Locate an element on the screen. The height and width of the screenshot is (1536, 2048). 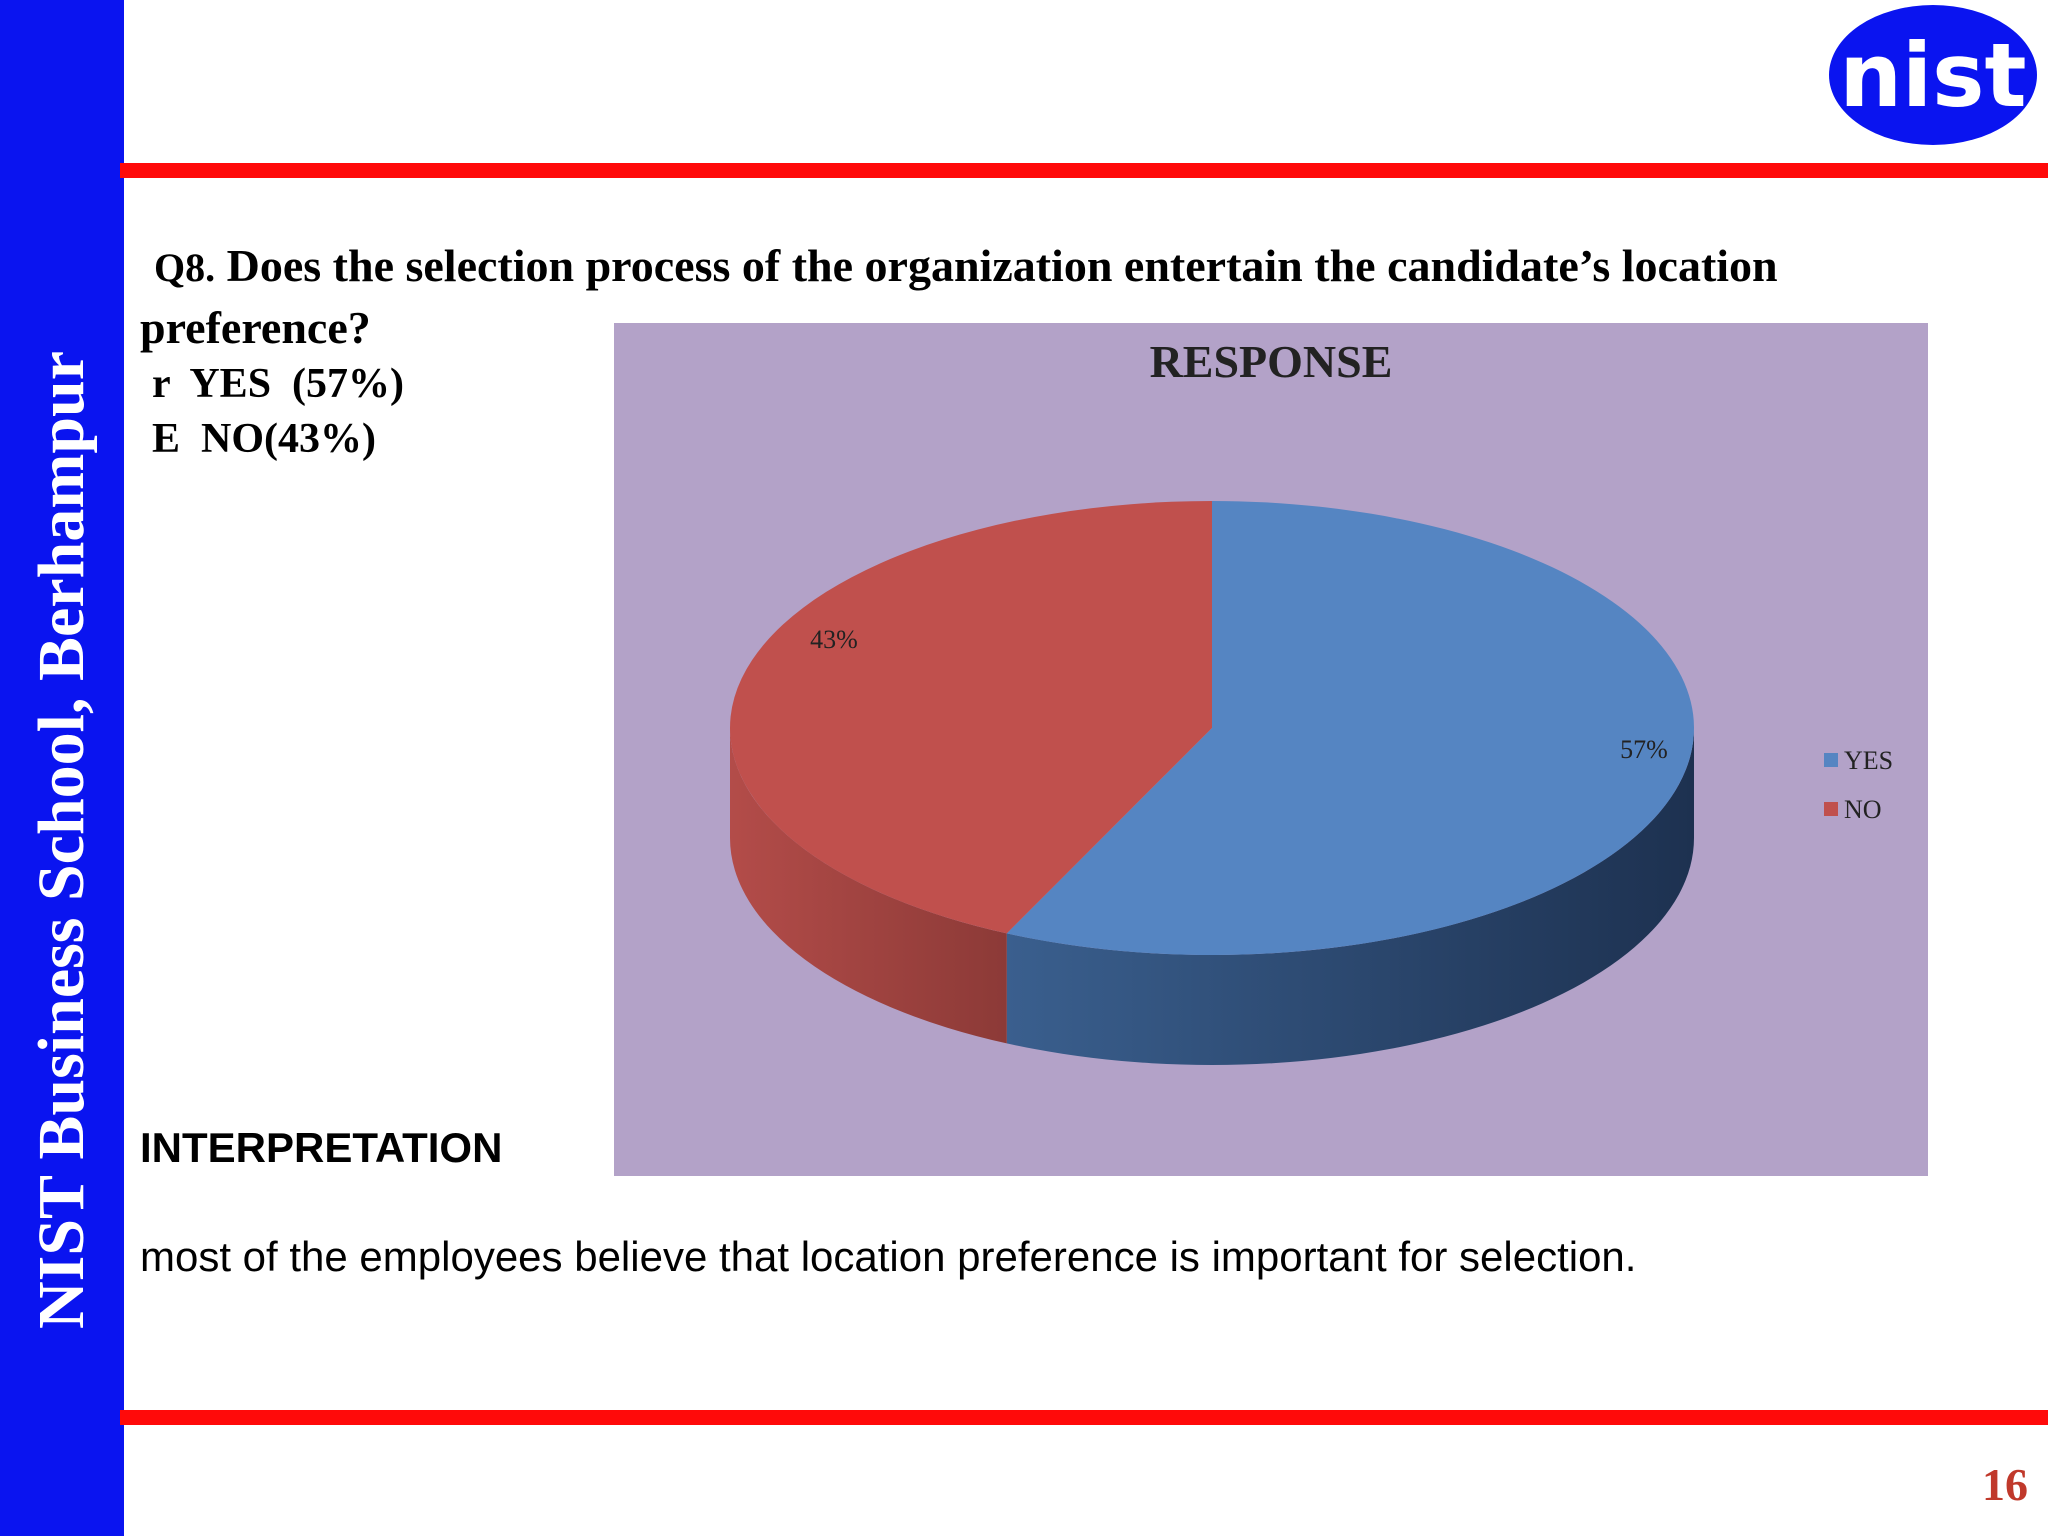
pie-slice-yes is located at coordinates (1350, 728).